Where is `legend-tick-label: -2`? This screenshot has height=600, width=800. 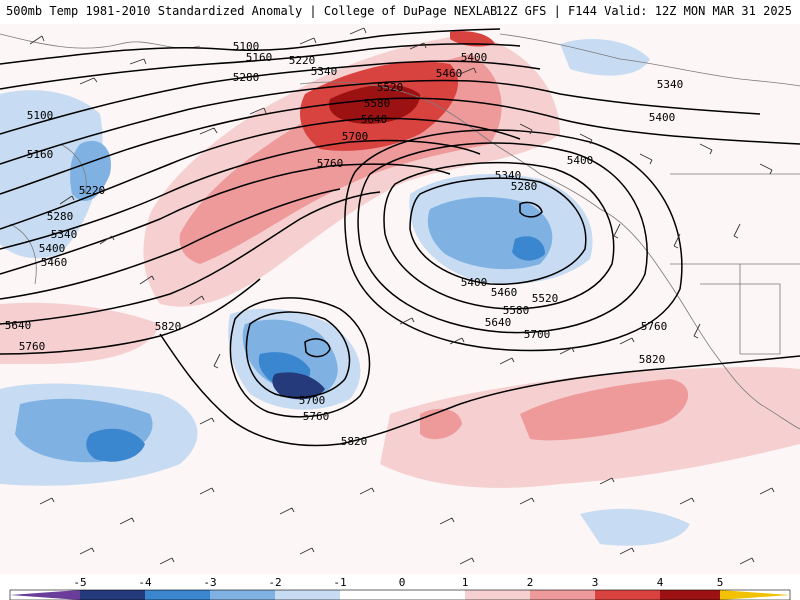 legend-tick-label: -2 is located at coordinates (274, 582).